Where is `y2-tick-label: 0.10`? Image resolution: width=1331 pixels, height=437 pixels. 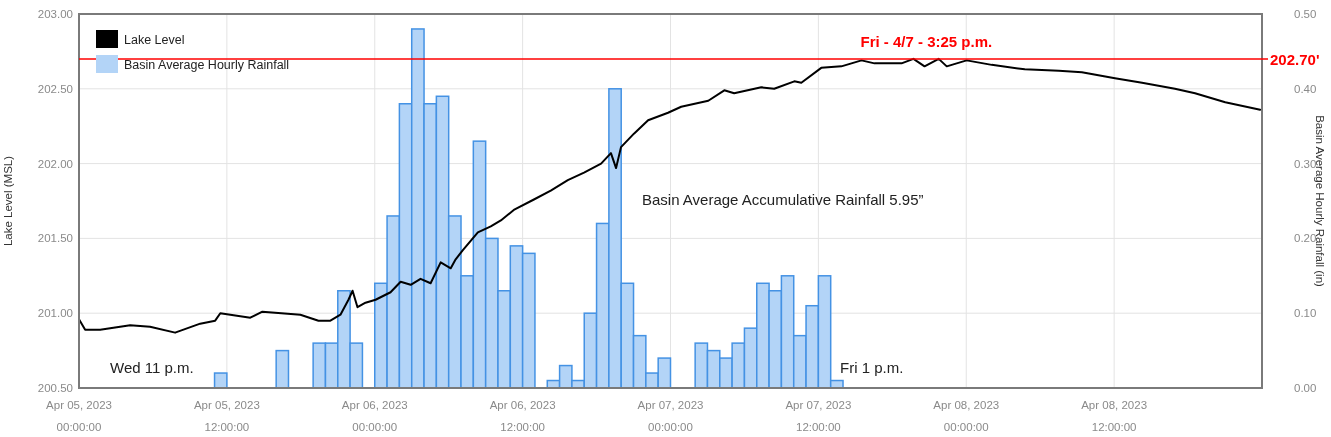
y2-tick-label: 0.10 is located at coordinates (1305, 313).